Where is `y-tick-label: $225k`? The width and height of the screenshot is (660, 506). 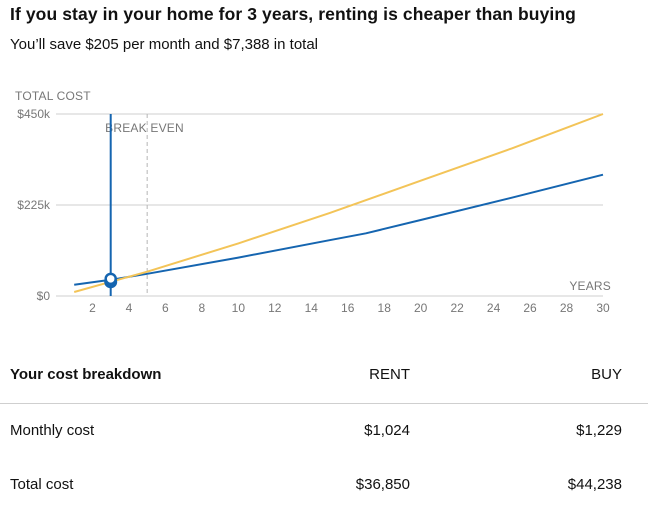 y-tick-label: $225k is located at coordinates (34, 205).